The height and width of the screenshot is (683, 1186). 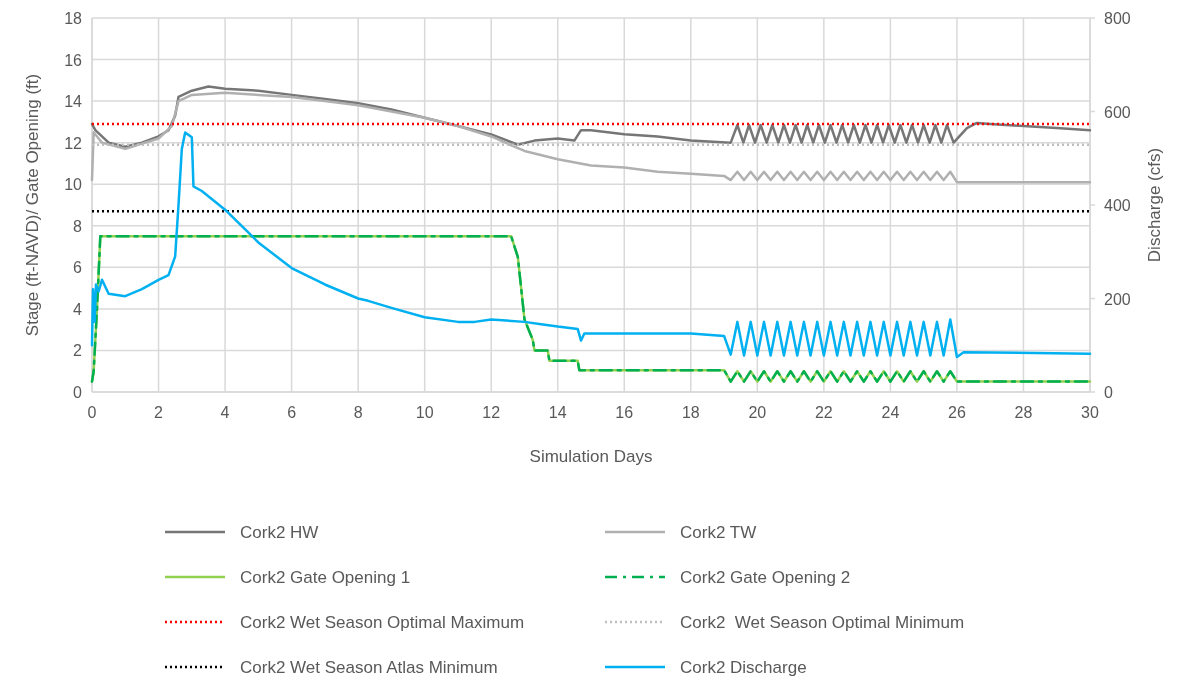 What do you see at coordinates (1023, 412) in the screenshot?
I see `x-tick-label: 28` at bounding box center [1023, 412].